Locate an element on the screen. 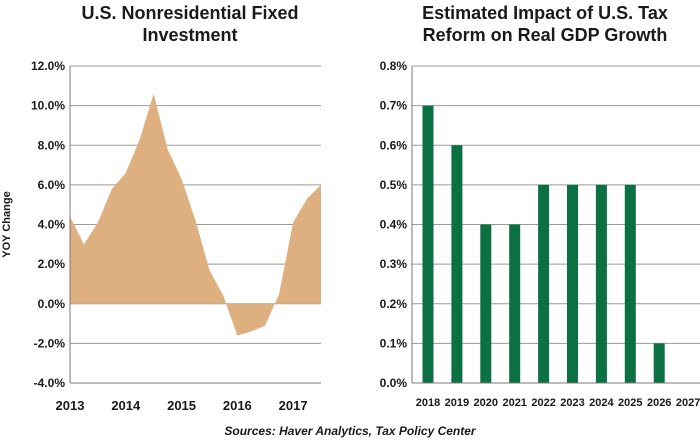 The width and height of the screenshot is (700, 444). right-x-tick-label: 2021 is located at coordinates (514, 403).